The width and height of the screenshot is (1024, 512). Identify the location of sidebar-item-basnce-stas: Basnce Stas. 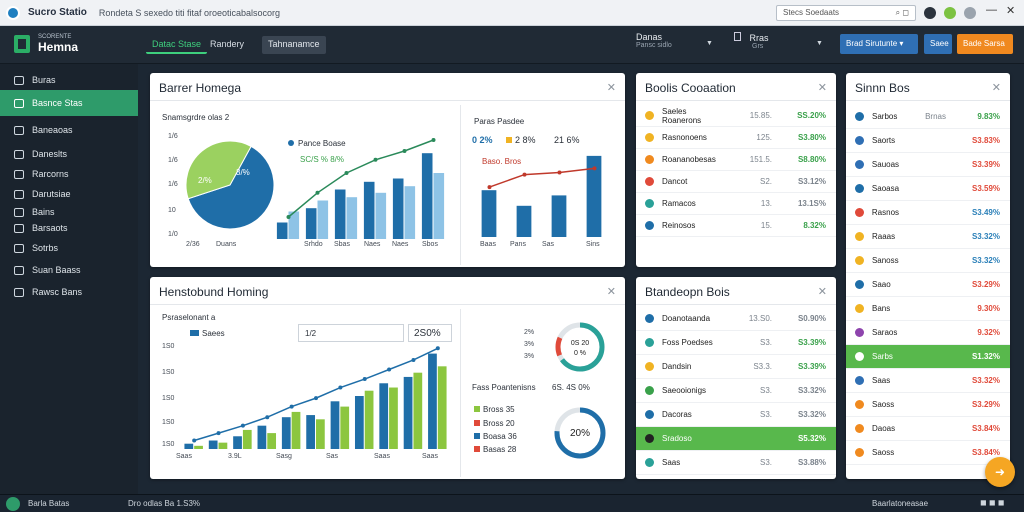
(69, 103).